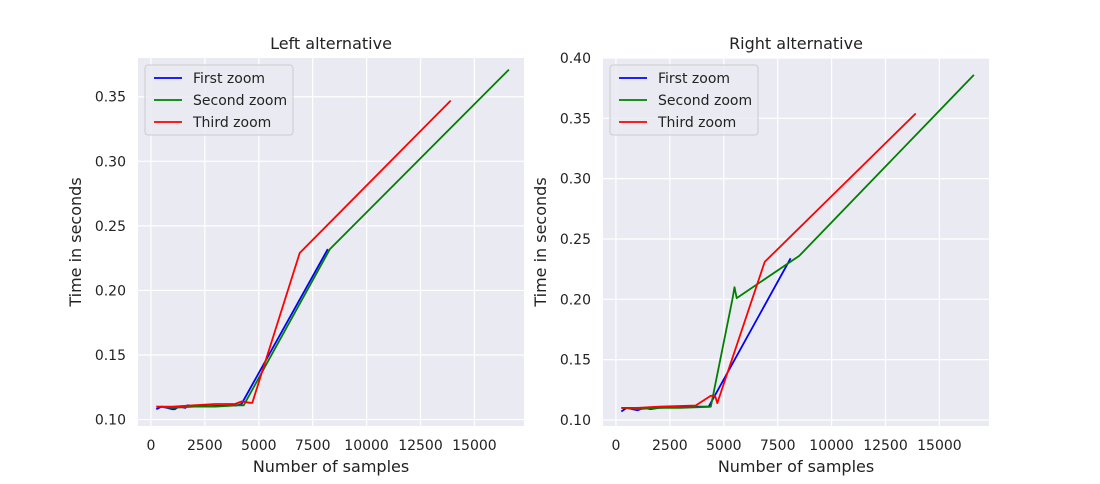 This screenshot has width=1100, height=484. I want to click on right-legend-label-second-zoom: Second zoom, so click(705, 101).